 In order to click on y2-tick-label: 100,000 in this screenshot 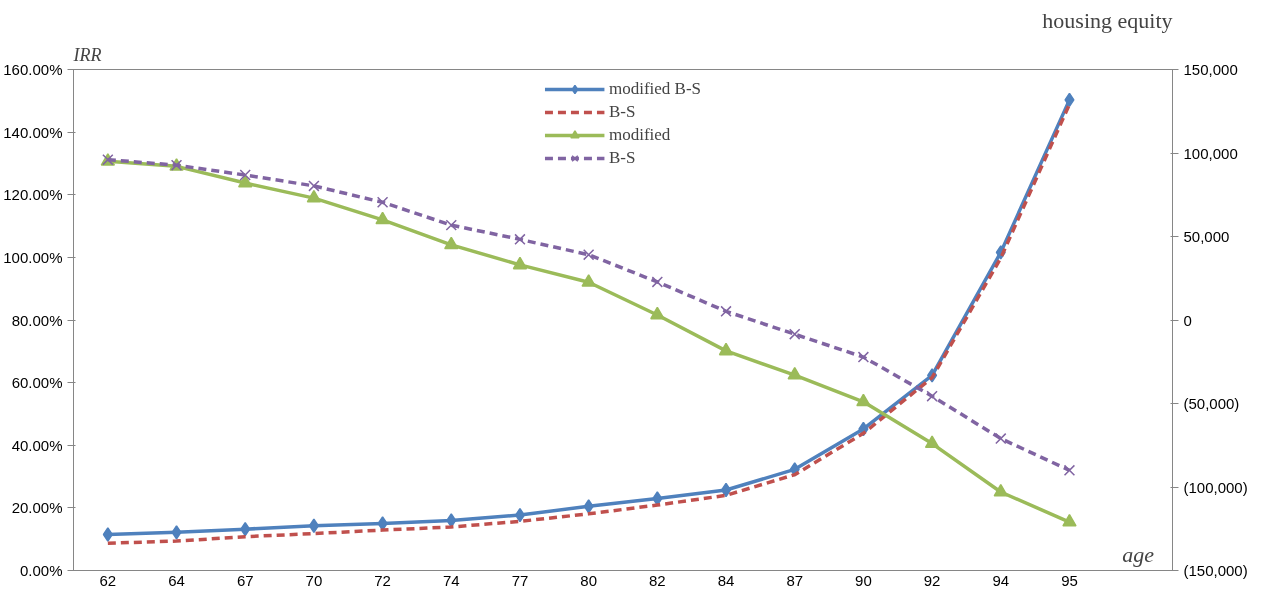, I will do `click(1210, 153)`.